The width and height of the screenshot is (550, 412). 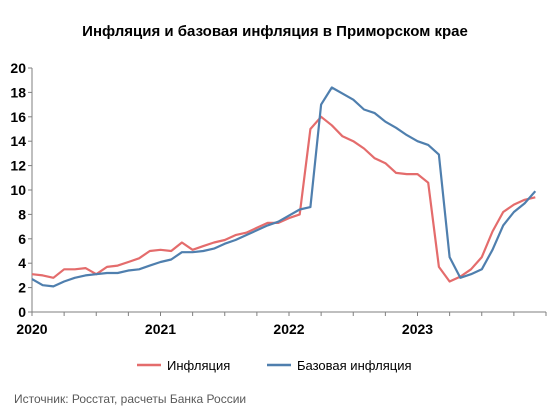 What do you see at coordinates (18, 166) in the screenshot?
I see `y-tick-label: 12` at bounding box center [18, 166].